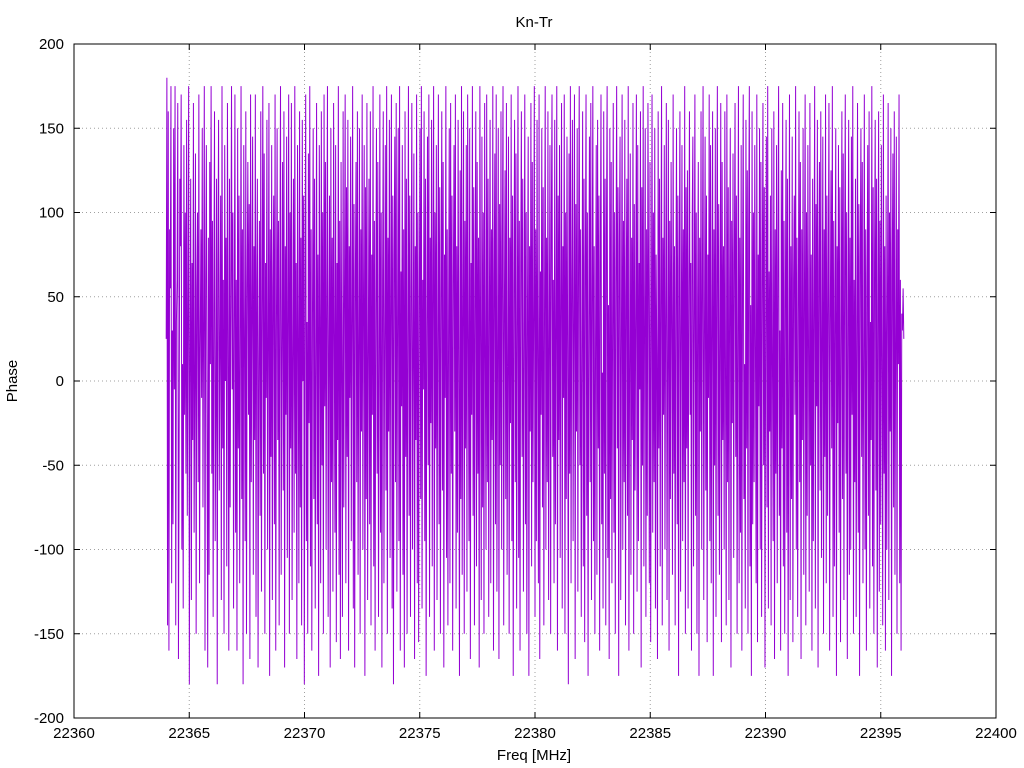  I want to click on x-tick-label: 22400, so click(996, 733).